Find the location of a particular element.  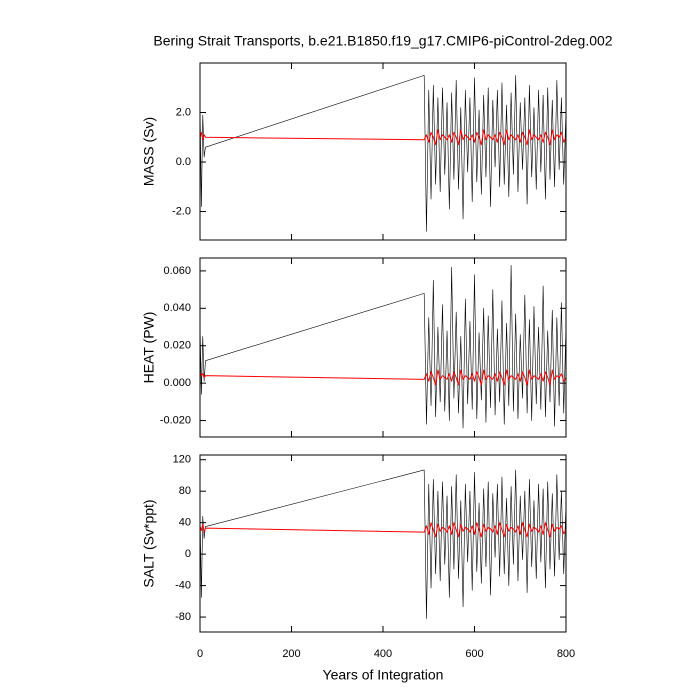

y-tick-label: 40 is located at coordinates (185, 523).